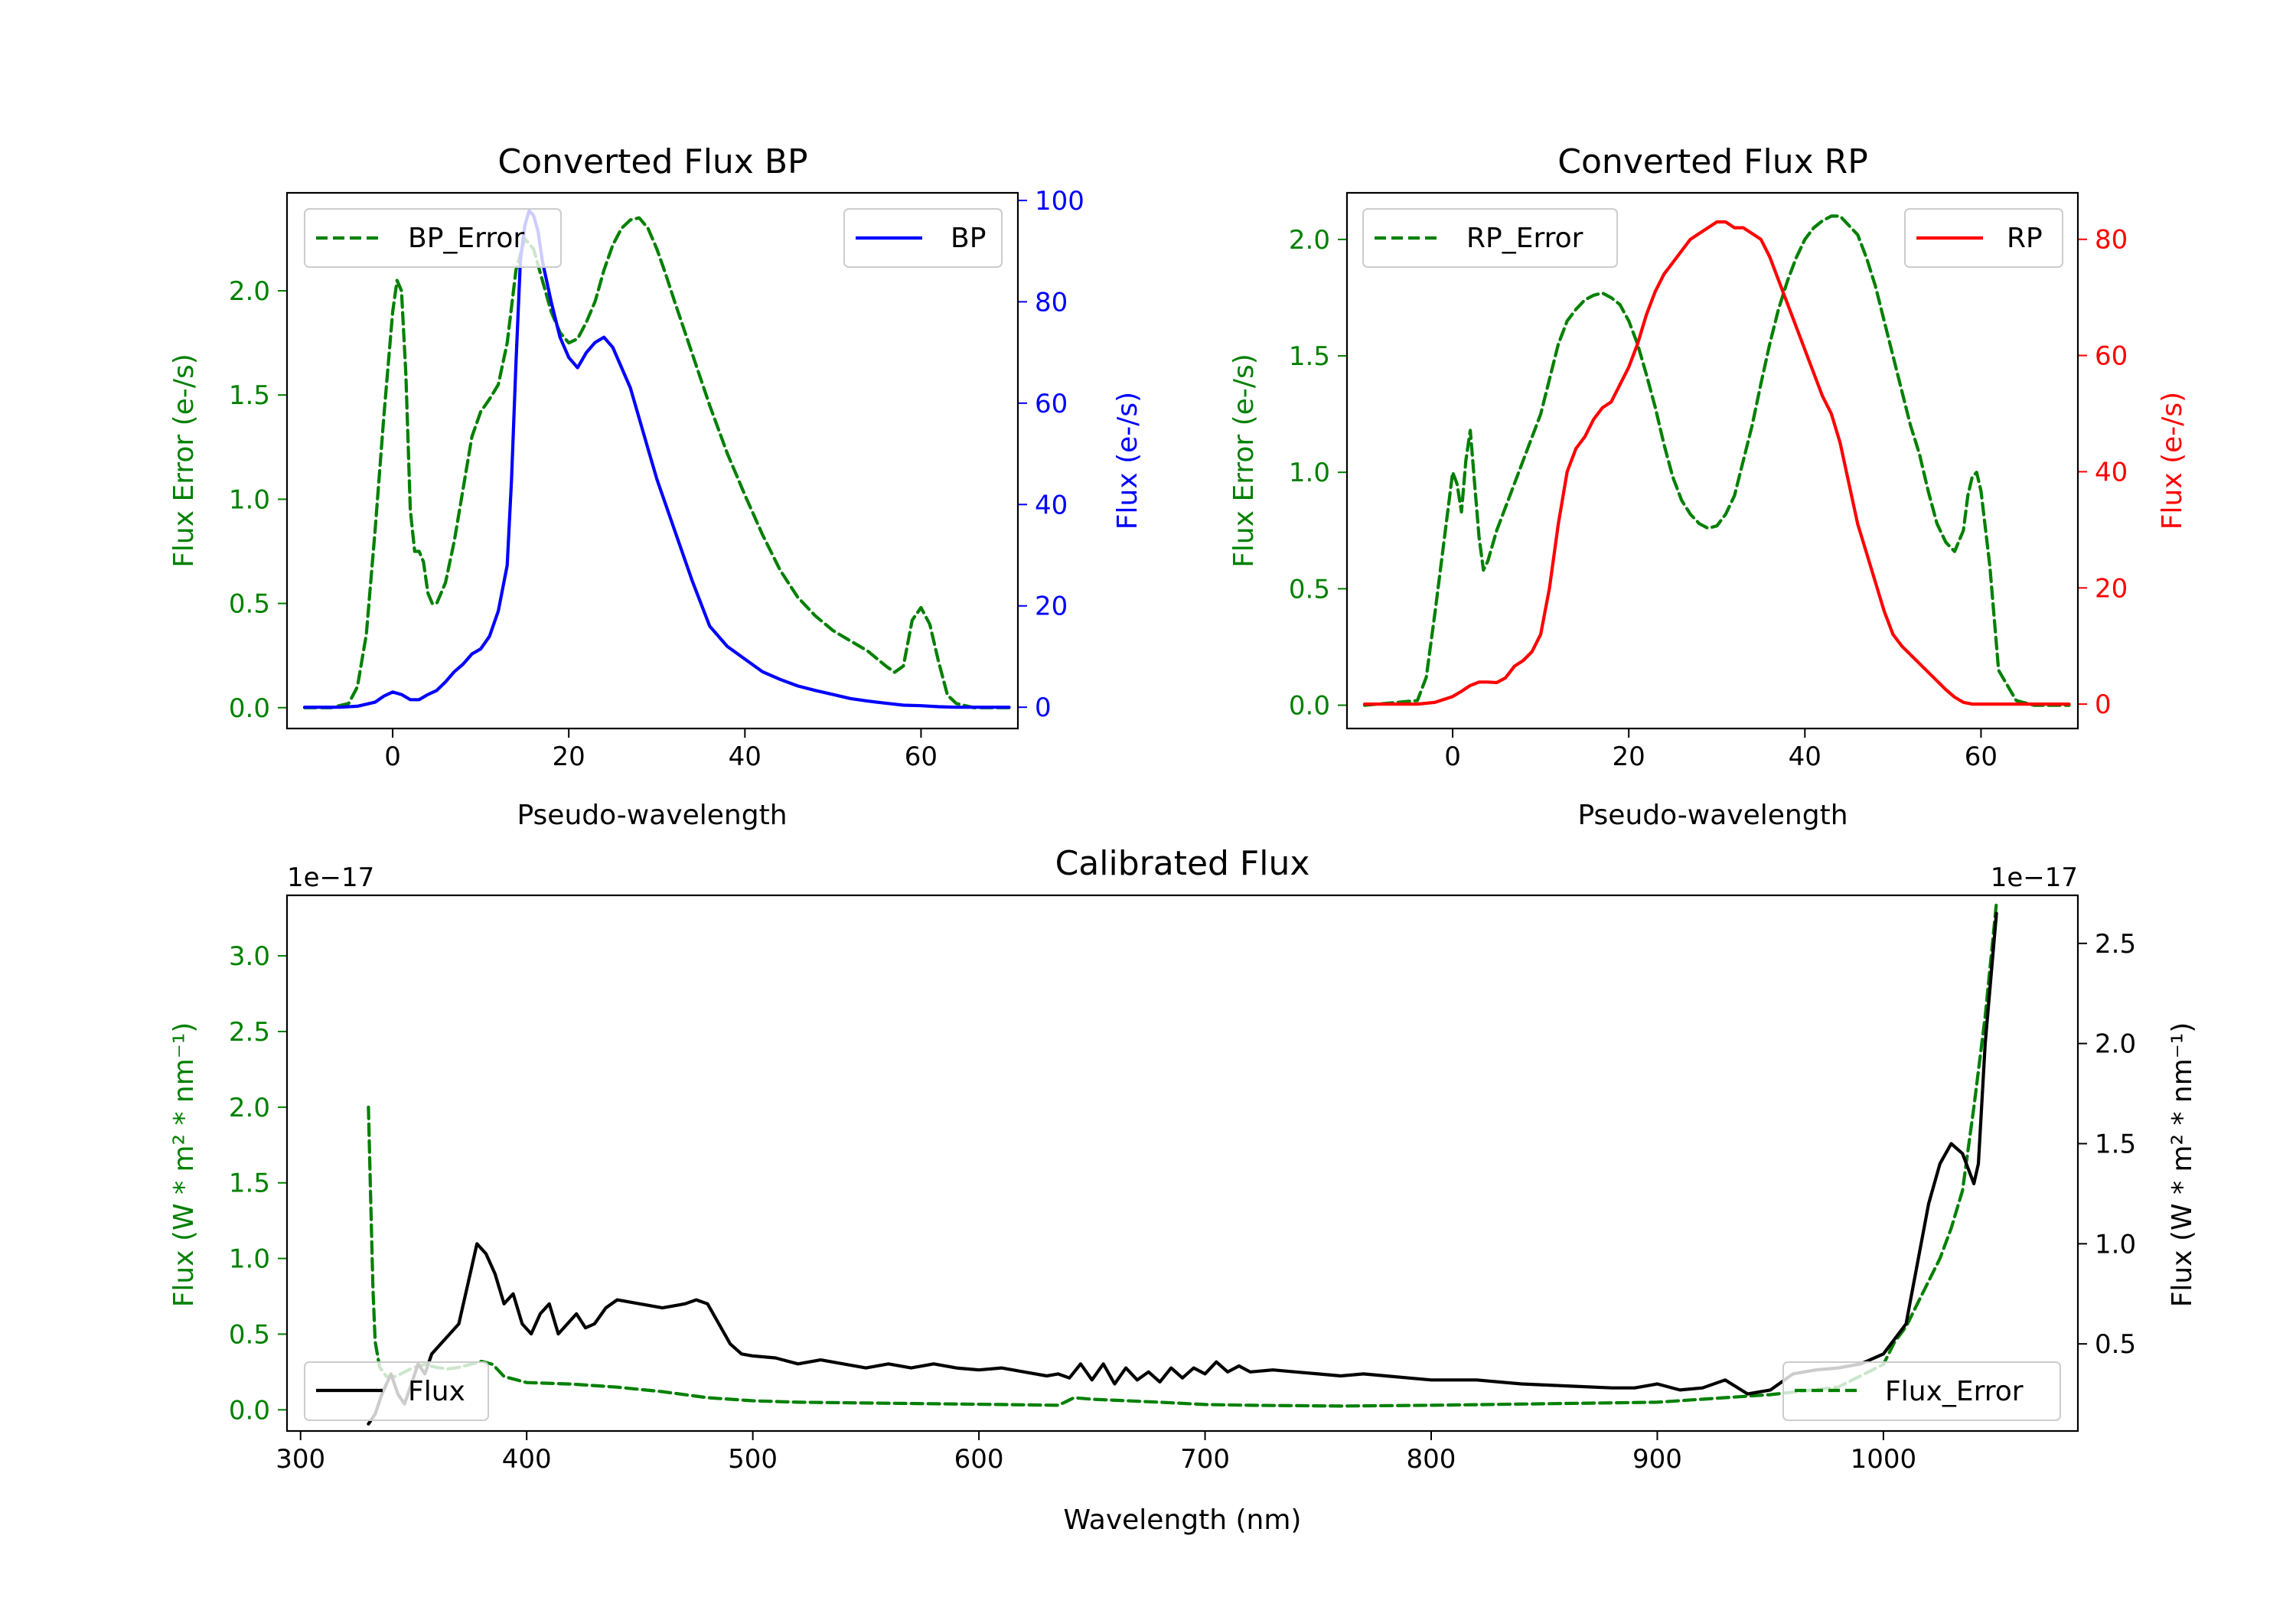 Image resolution: width=2296 pixels, height=1607 pixels. Describe the element at coordinates (249, 604) in the screenshot. I see `bp-ytick-left-label: 0.5` at that location.